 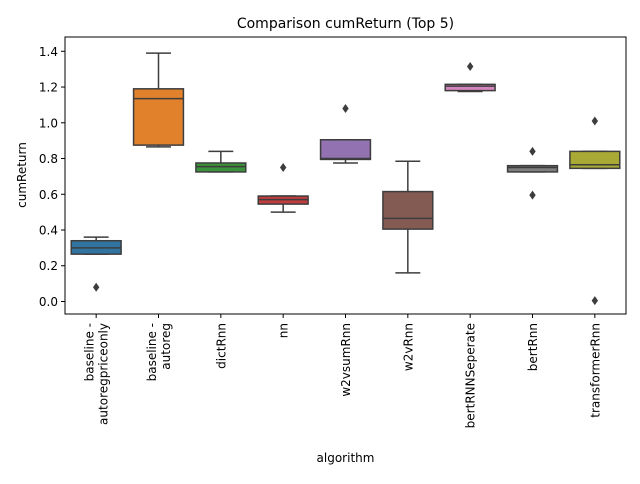 What do you see at coordinates (48, 266) in the screenshot?
I see `y-tick-label: 0.2` at bounding box center [48, 266].